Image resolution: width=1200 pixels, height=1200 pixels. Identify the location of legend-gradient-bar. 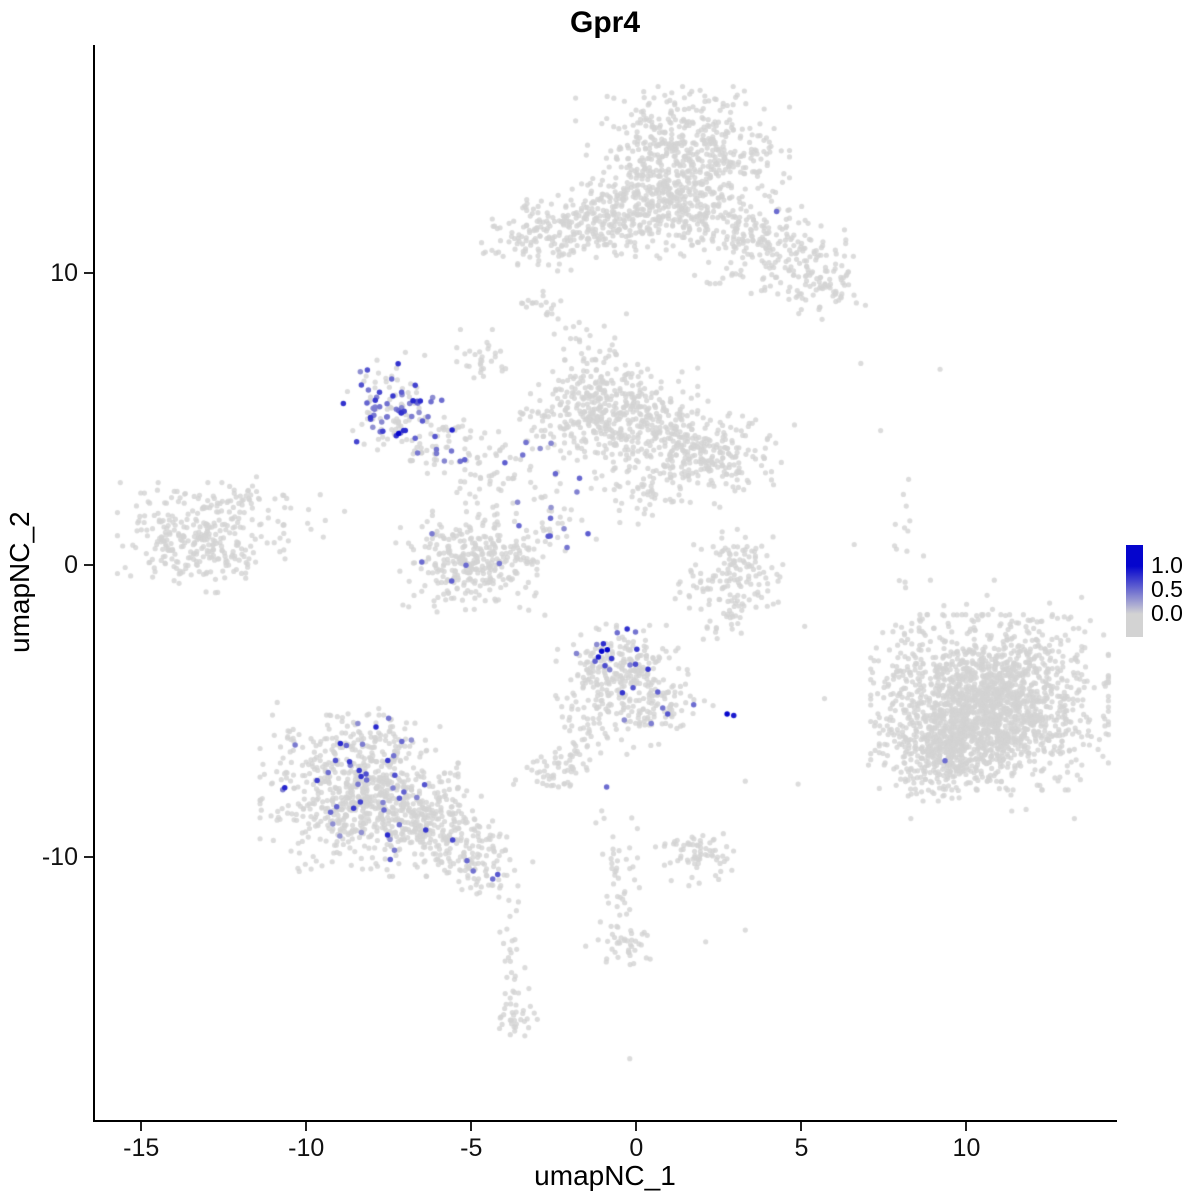
(1134, 591).